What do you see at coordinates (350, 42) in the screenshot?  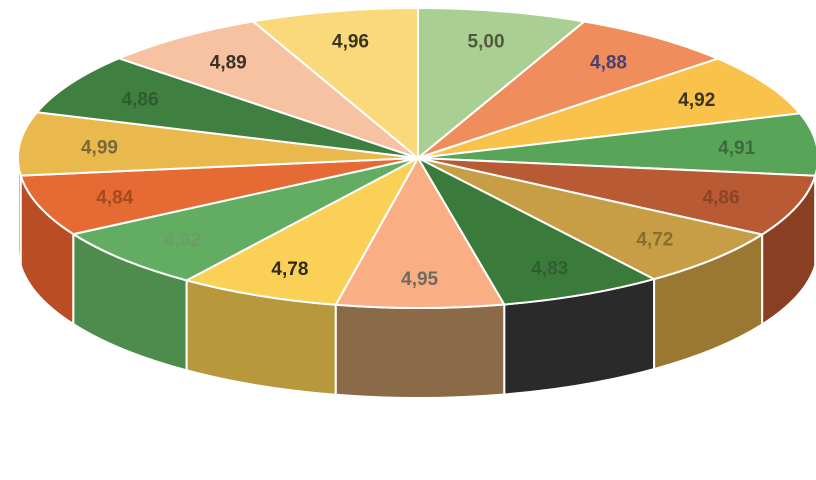 I see `pie-slice-label-14: 4,96` at bounding box center [350, 42].